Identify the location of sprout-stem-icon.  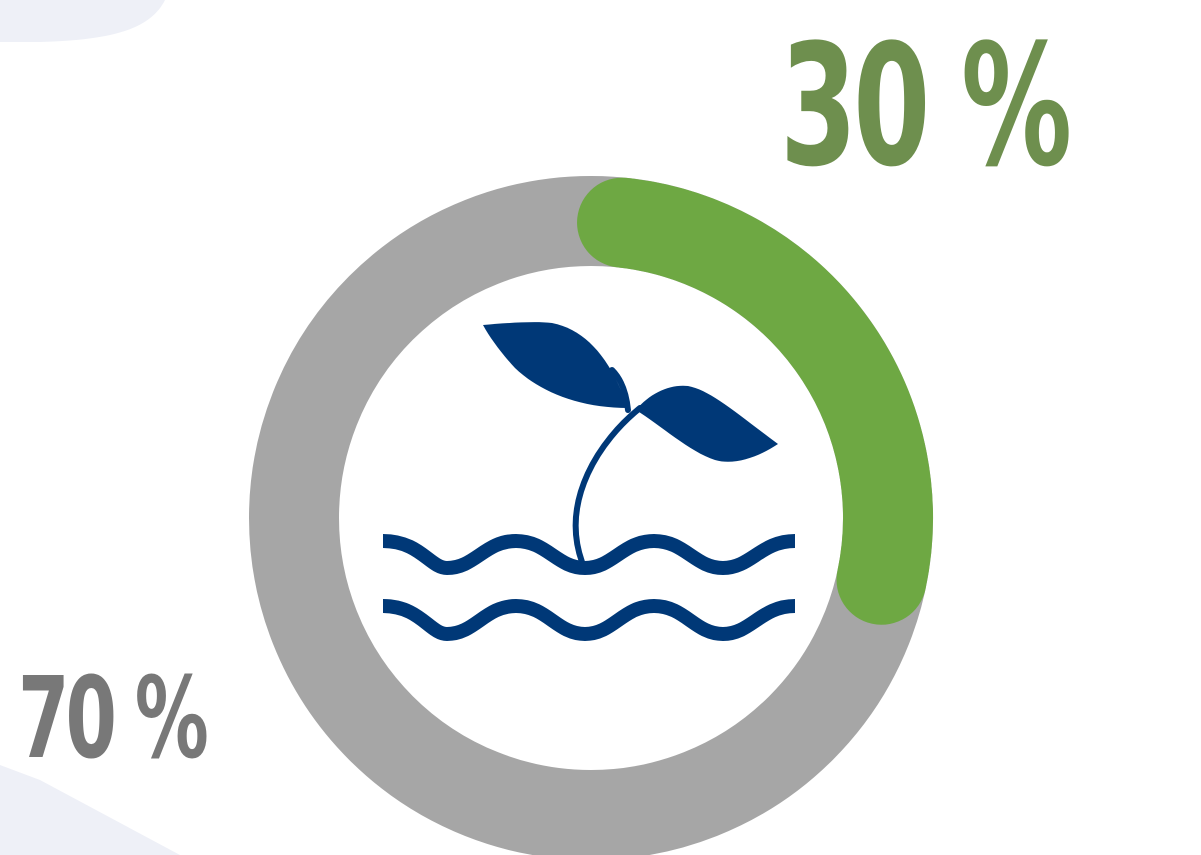
(607, 466).